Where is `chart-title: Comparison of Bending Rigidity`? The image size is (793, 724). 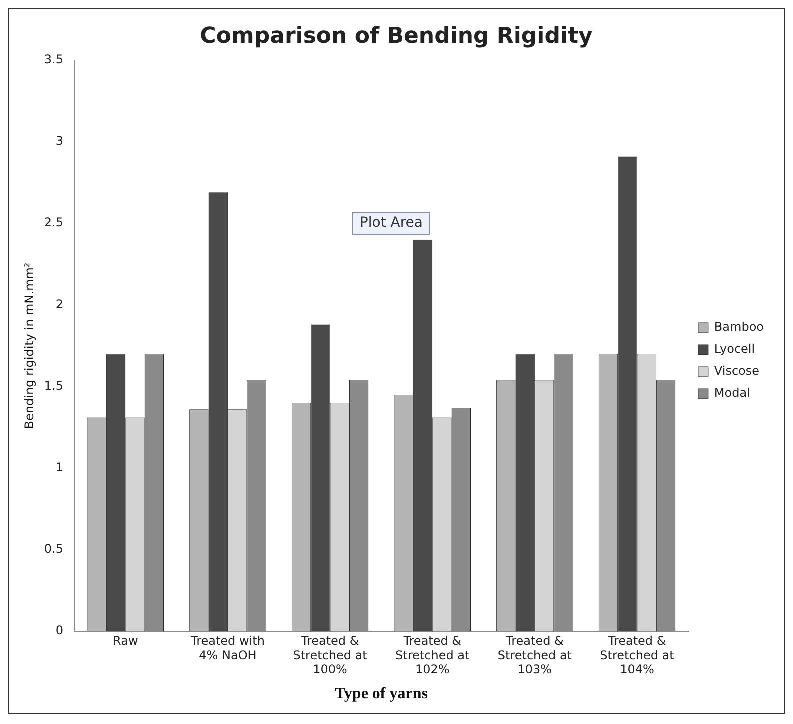
chart-title: Comparison of Bending Rigidity is located at coordinates (396, 36).